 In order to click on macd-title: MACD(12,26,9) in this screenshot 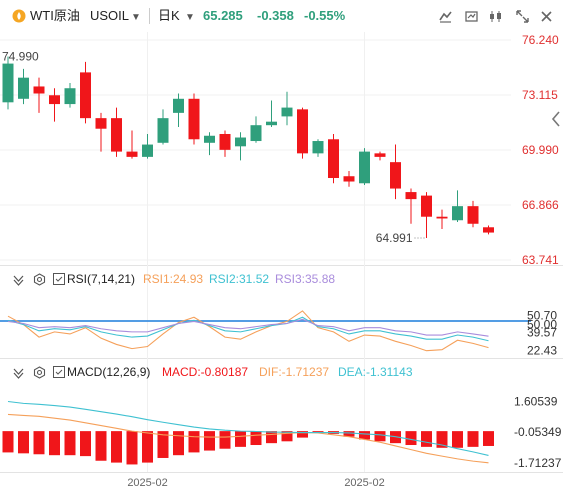, I will do `click(109, 372)`.